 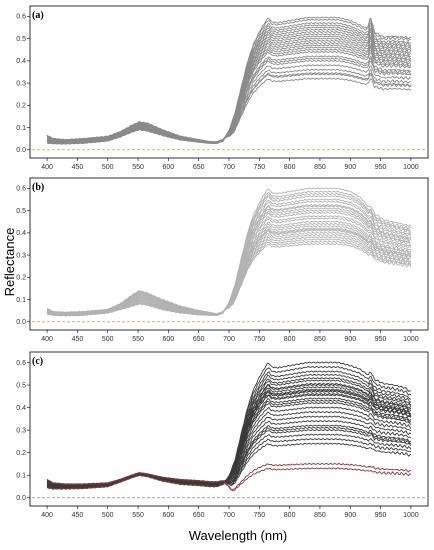 I want to click on panel-label: (c), so click(x=37, y=361).